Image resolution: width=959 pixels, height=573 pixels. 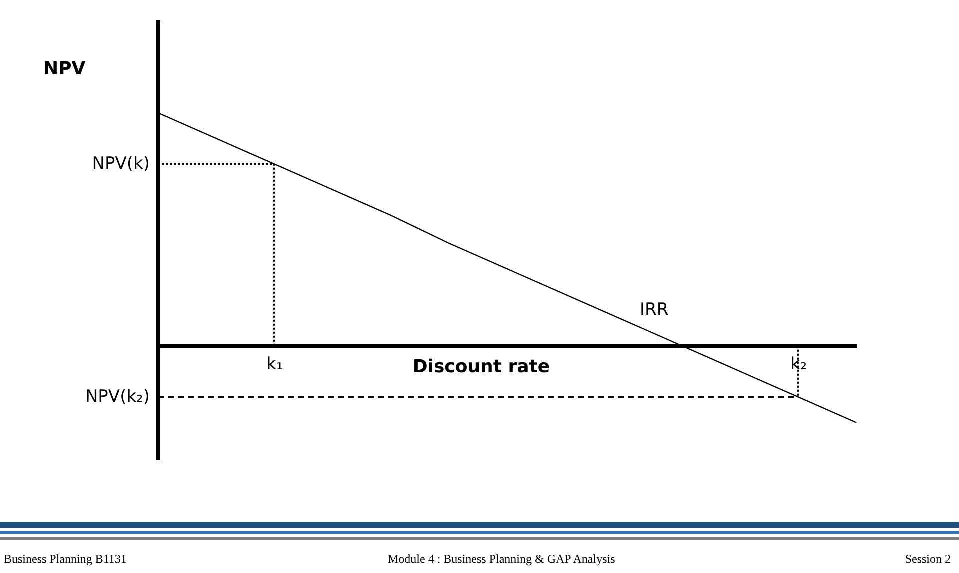 I want to click on text: Session 2, so click(x=928, y=559).